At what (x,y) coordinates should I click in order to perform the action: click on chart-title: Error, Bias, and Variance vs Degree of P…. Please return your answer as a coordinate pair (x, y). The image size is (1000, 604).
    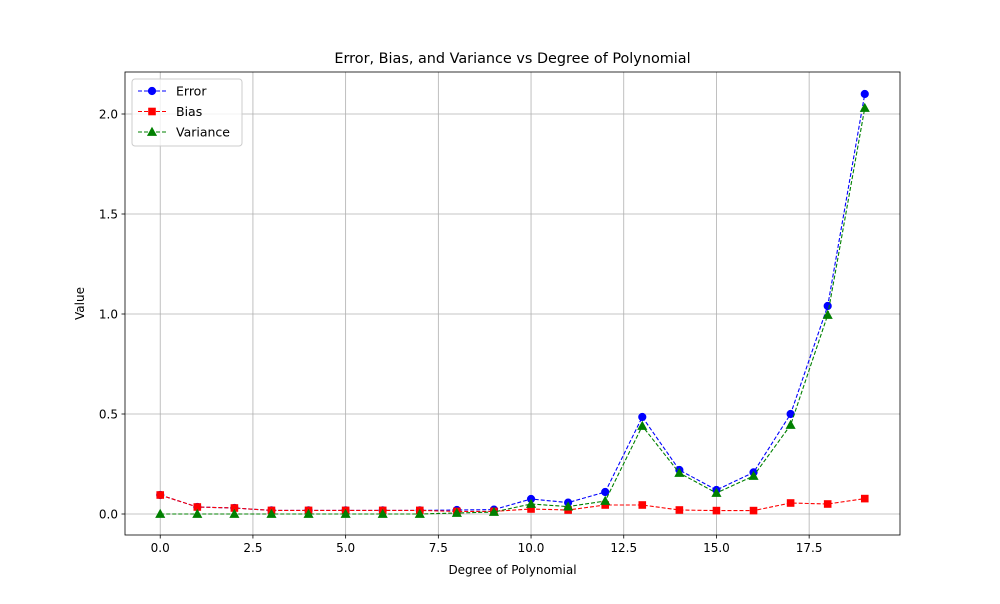
    Looking at the image, I should click on (512, 59).